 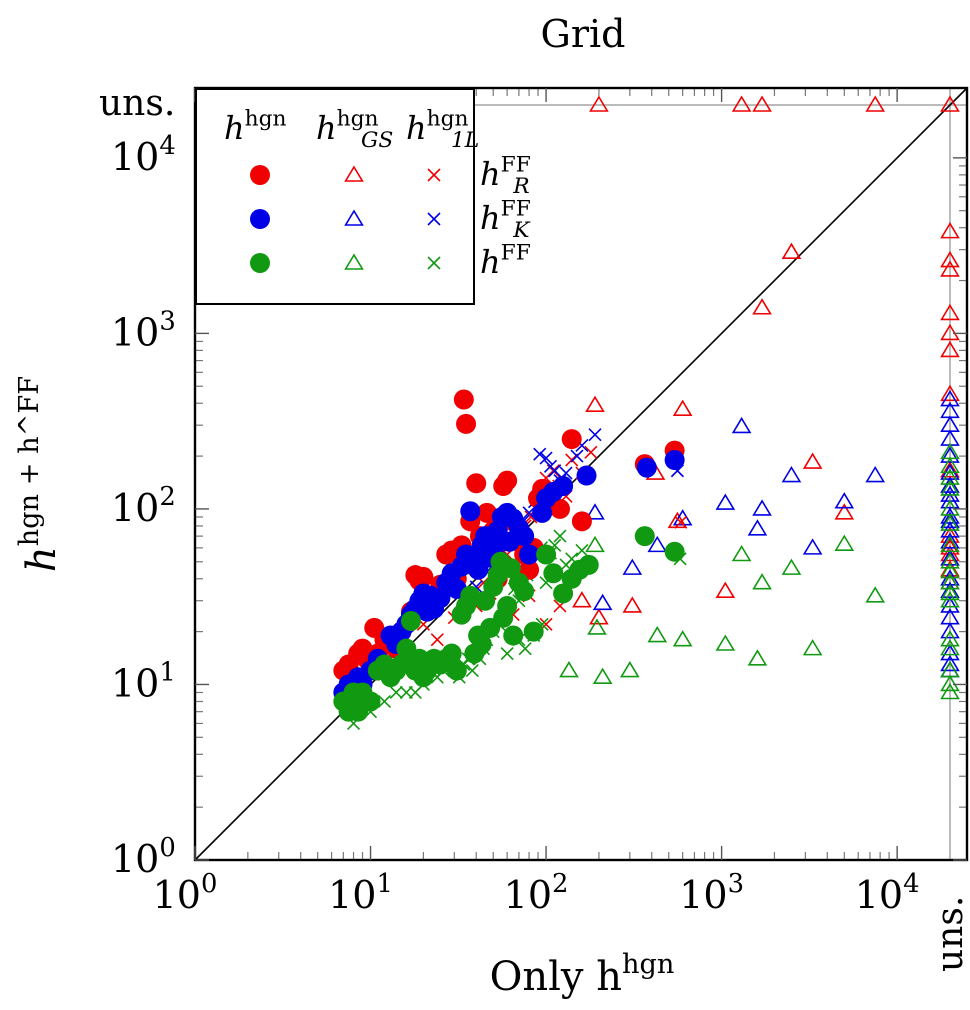 I want to click on x-axis-label-text: Only hhgn​, so click(x=582, y=974).